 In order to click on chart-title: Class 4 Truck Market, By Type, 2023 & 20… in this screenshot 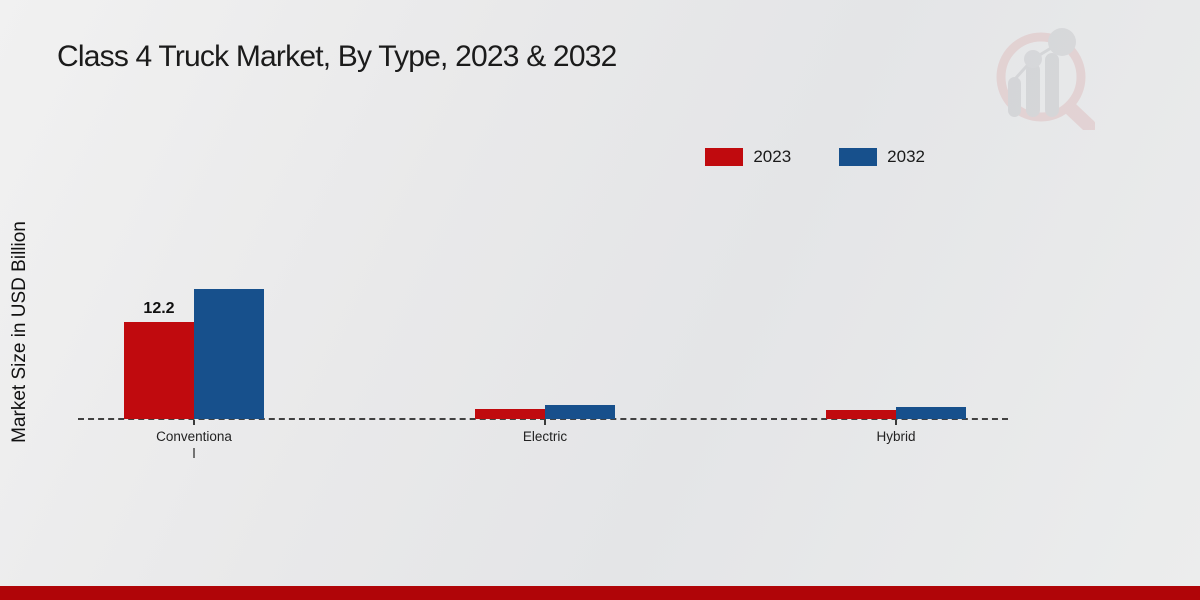, I will do `click(337, 56)`.